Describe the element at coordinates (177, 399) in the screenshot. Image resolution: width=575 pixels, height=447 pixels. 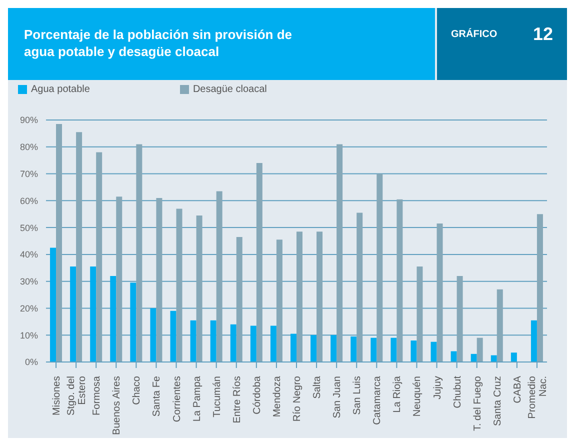
I see `x-tick-label: Corrientes` at that location.